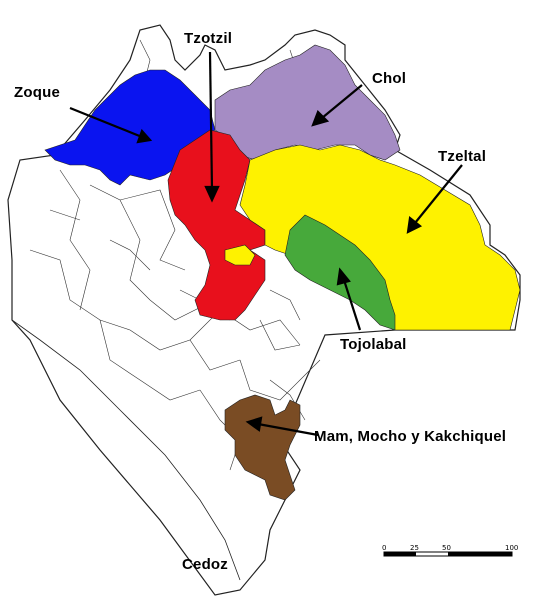 This screenshot has width=537, height=602. Describe the element at coordinates (512, 548) in the screenshot. I see `scale-tick-100: 100` at that location.